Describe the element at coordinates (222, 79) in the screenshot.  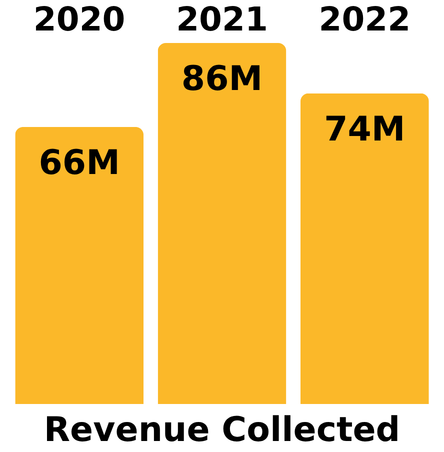
I see `data-label: 86M` at that location.